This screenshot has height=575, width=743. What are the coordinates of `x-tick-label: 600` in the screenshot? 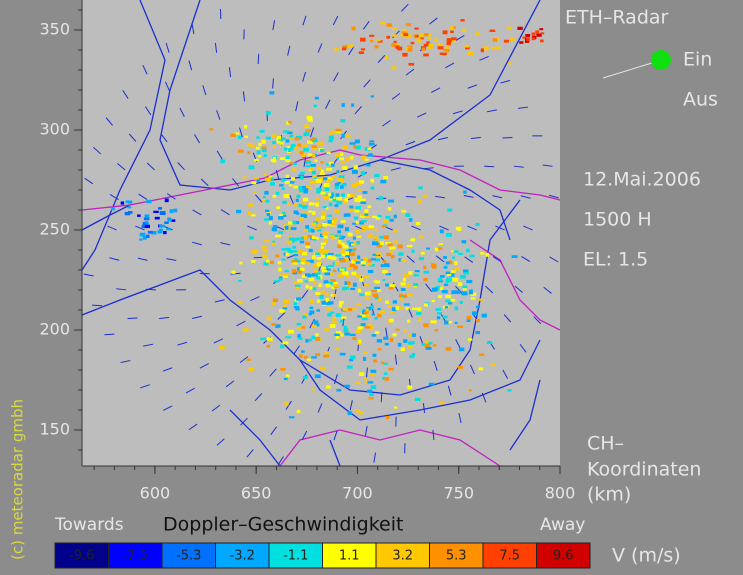 It's located at (155, 493).